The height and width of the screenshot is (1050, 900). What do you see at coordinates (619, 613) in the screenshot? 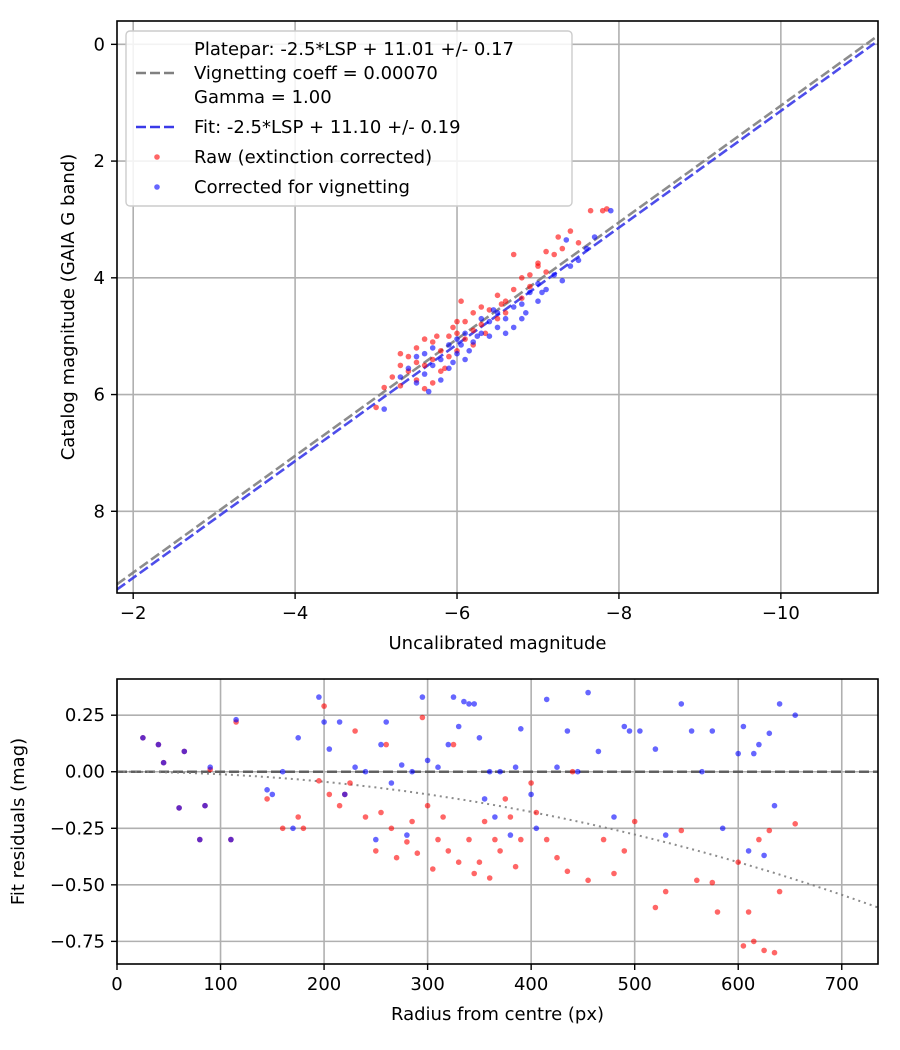
I see `x-tick-label: −8` at bounding box center [619, 613].